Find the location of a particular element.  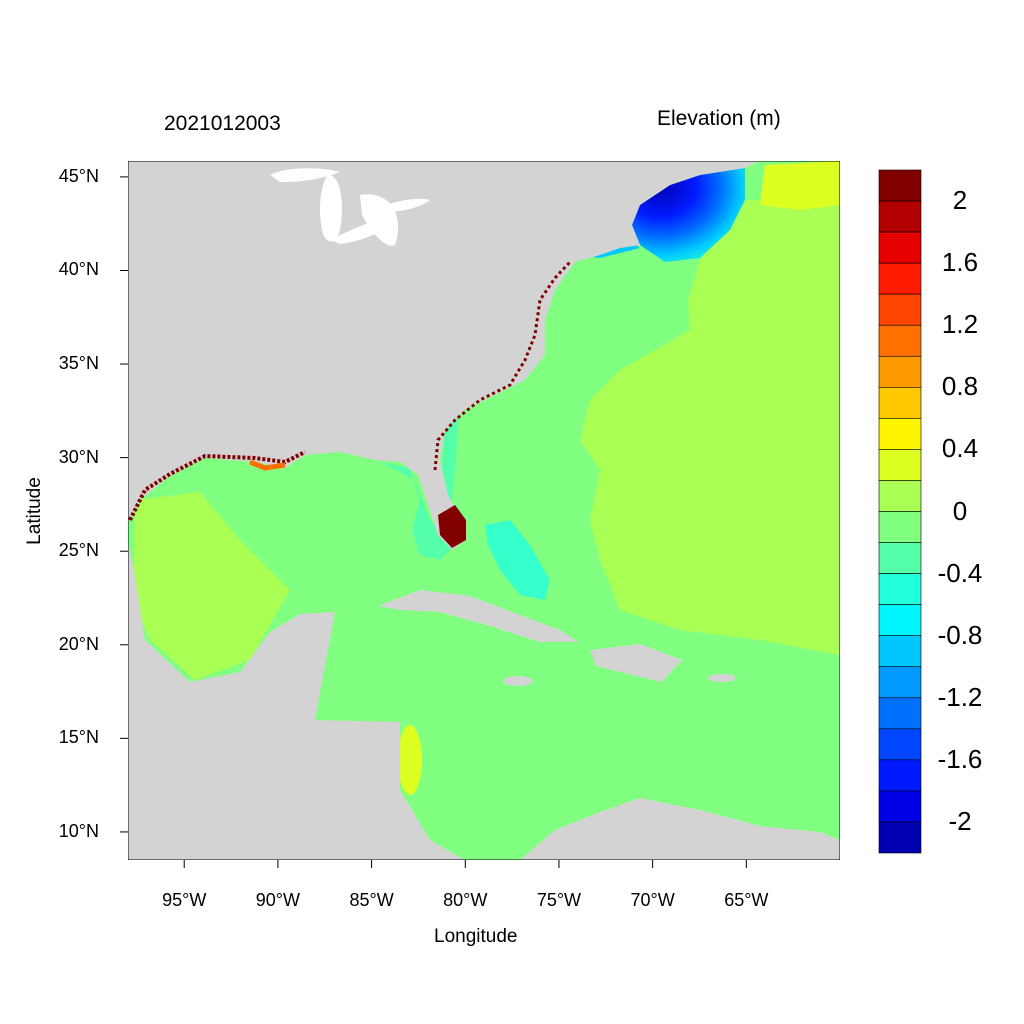

colorbar-label: 0.4 is located at coordinates (960, 448).